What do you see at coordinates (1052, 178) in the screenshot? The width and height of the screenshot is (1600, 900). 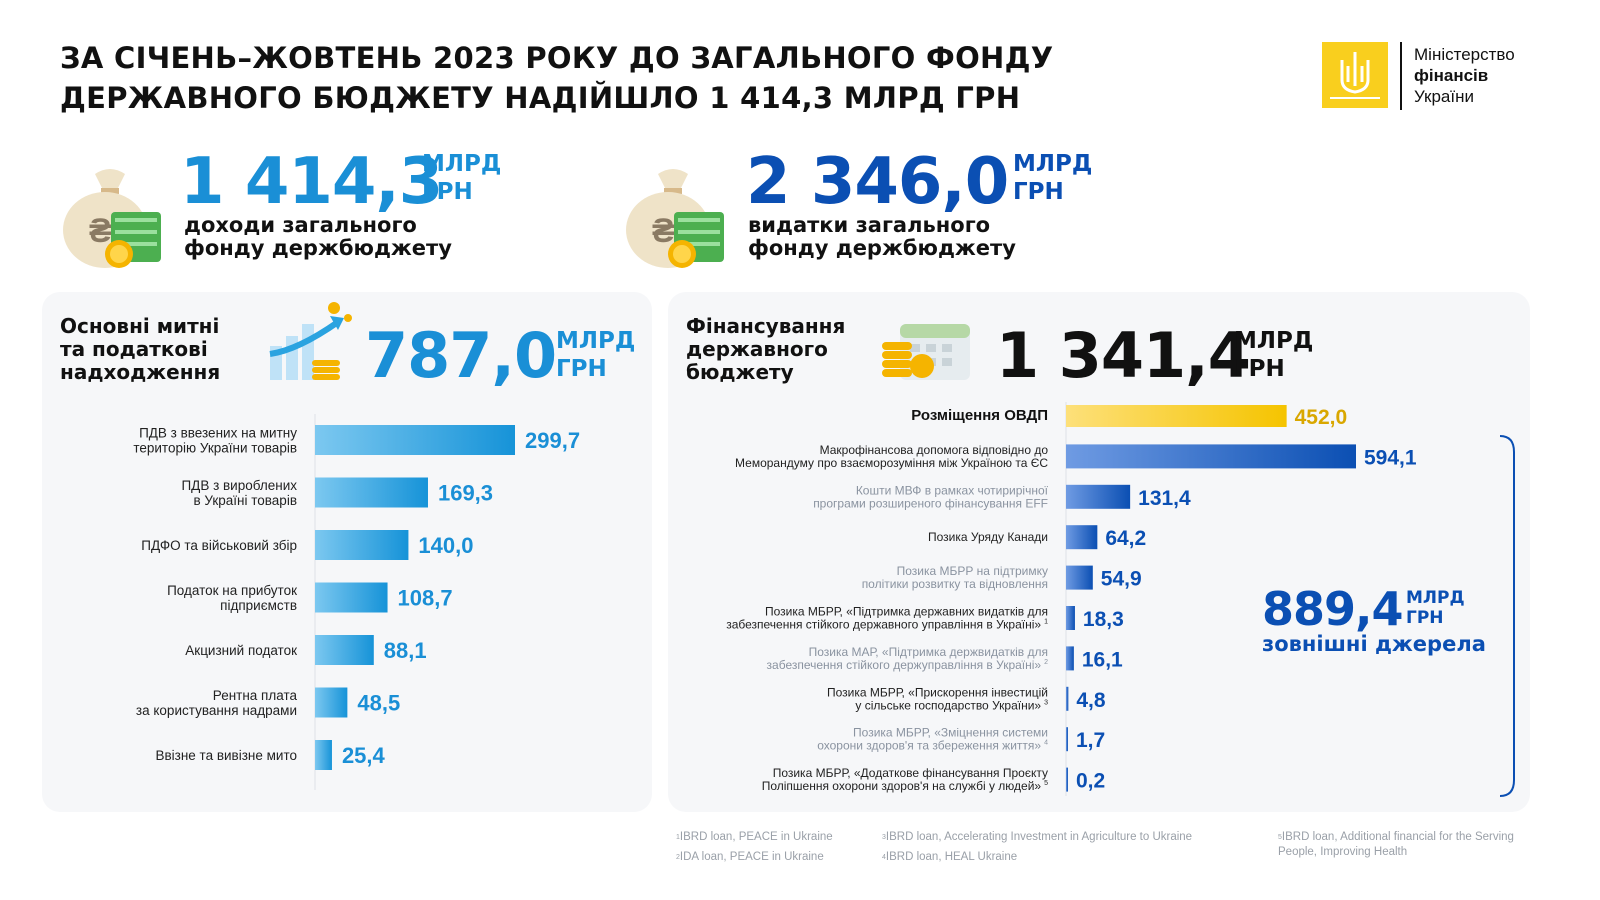 I see `expense-unit: МЛРД ГРН` at bounding box center [1052, 178].